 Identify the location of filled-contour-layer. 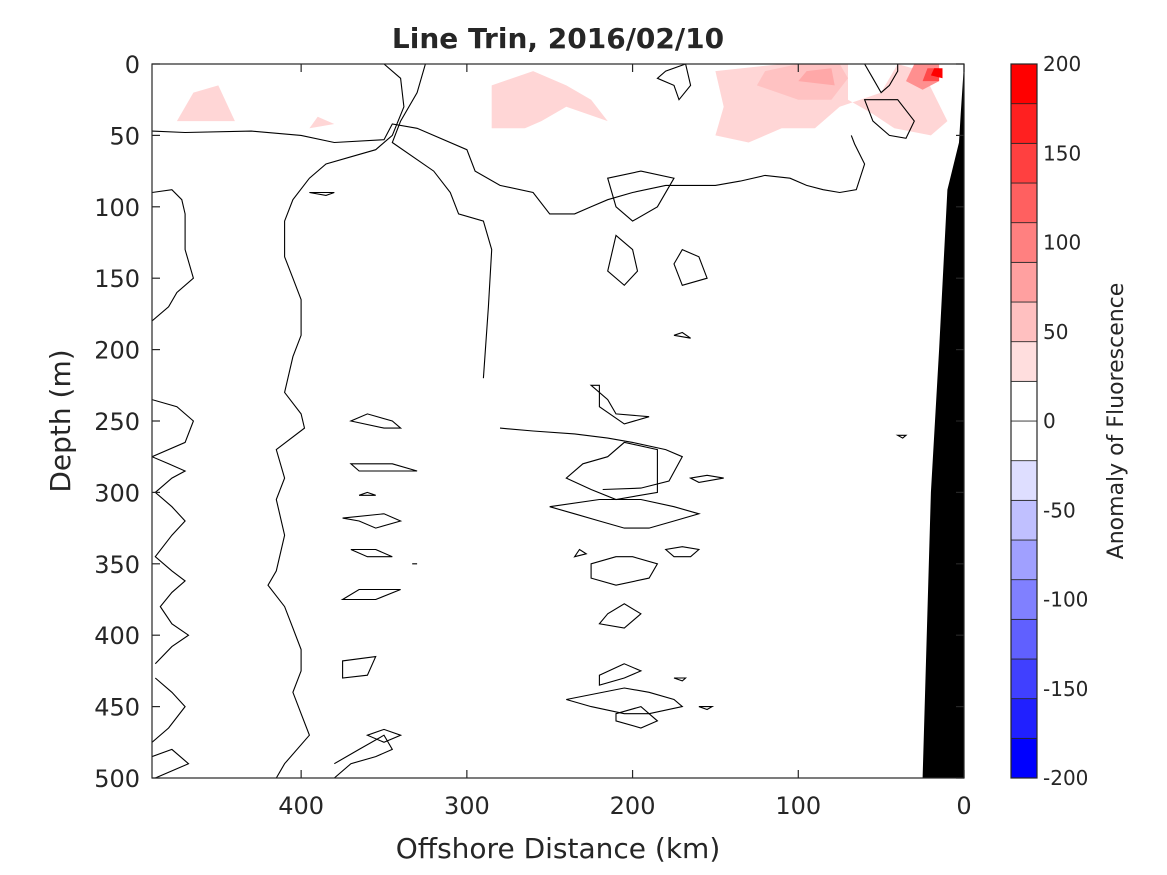
(562, 103).